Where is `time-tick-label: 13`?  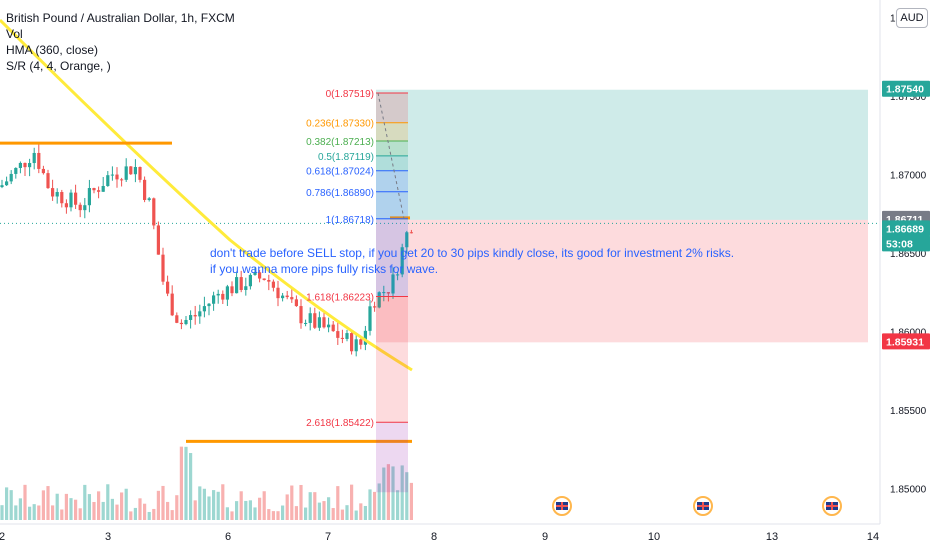 time-tick-label: 13 is located at coordinates (772, 537).